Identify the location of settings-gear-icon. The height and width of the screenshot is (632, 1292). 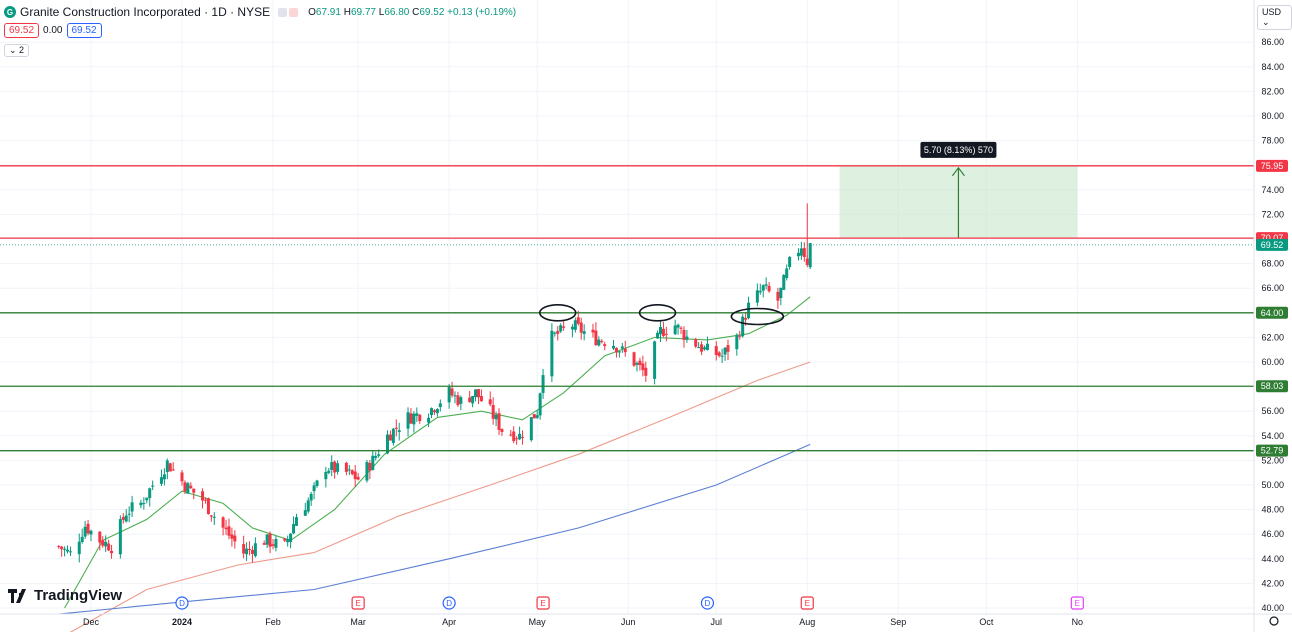
(1274, 621).